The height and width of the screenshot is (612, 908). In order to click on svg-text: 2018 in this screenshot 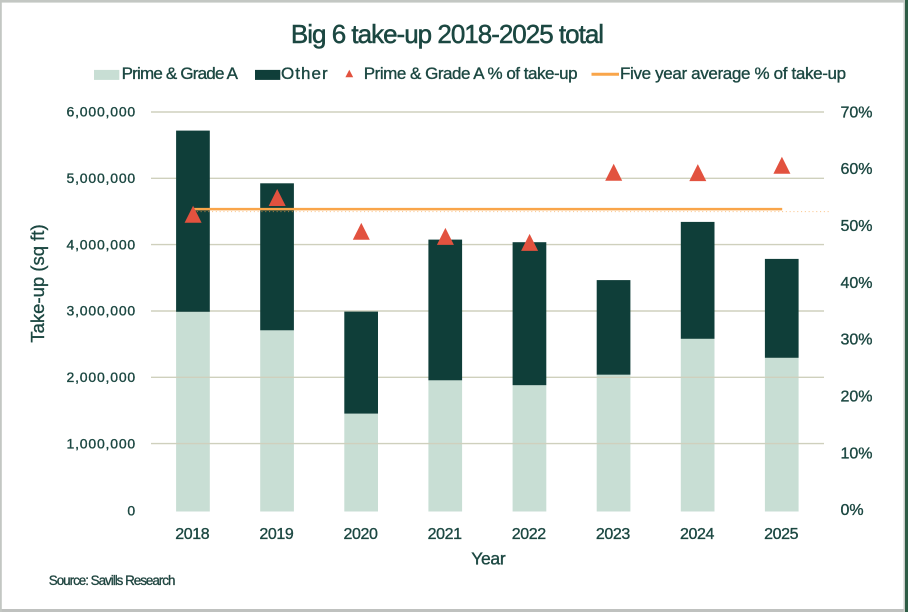, I will do `click(192, 534)`.